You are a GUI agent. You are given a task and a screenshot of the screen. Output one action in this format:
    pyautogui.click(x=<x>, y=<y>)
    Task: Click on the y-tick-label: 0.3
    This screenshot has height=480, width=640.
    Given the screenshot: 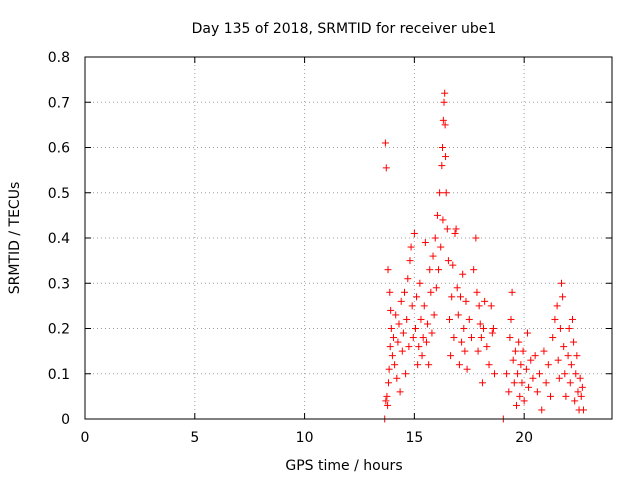 What is the action you would take?
    pyautogui.click(x=59, y=284)
    